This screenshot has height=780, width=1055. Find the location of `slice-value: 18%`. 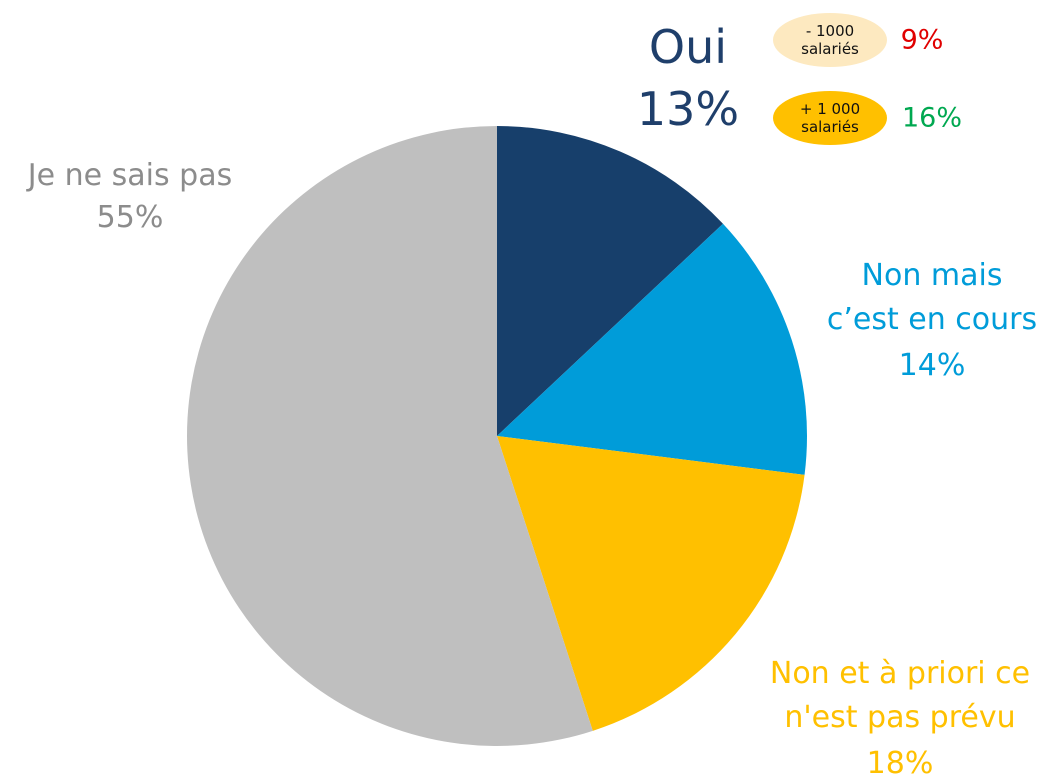

slice-value: 18% is located at coordinates (900, 763).